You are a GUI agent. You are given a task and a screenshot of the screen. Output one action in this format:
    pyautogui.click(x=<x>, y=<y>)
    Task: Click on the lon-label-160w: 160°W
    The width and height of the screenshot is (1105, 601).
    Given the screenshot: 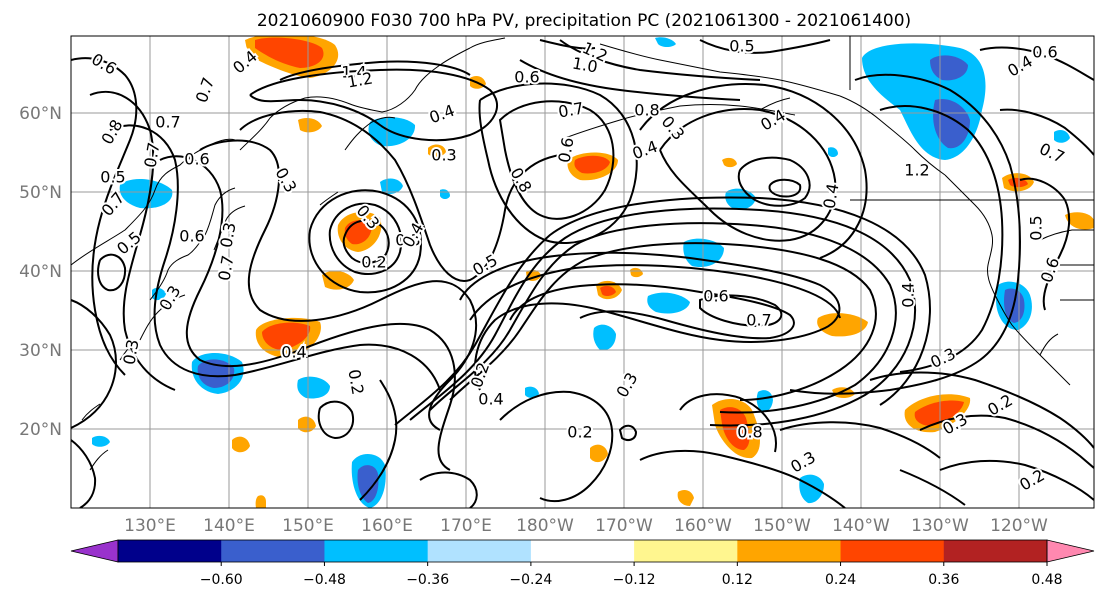 What is the action you would take?
    pyautogui.click(x=703, y=526)
    